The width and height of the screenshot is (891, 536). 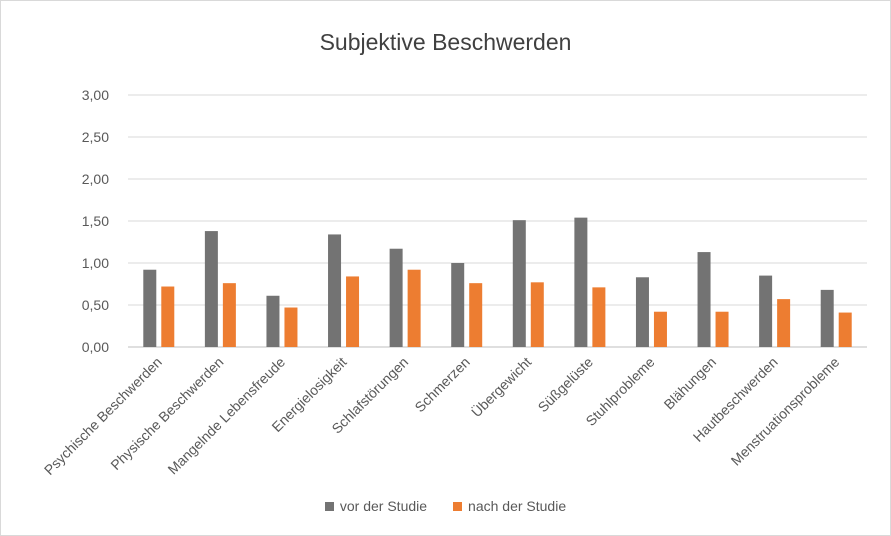 What do you see at coordinates (445, 506) in the screenshot?
I see `chart-legend: vor der Studie nach der Studie` at bounding box center [445, 506].